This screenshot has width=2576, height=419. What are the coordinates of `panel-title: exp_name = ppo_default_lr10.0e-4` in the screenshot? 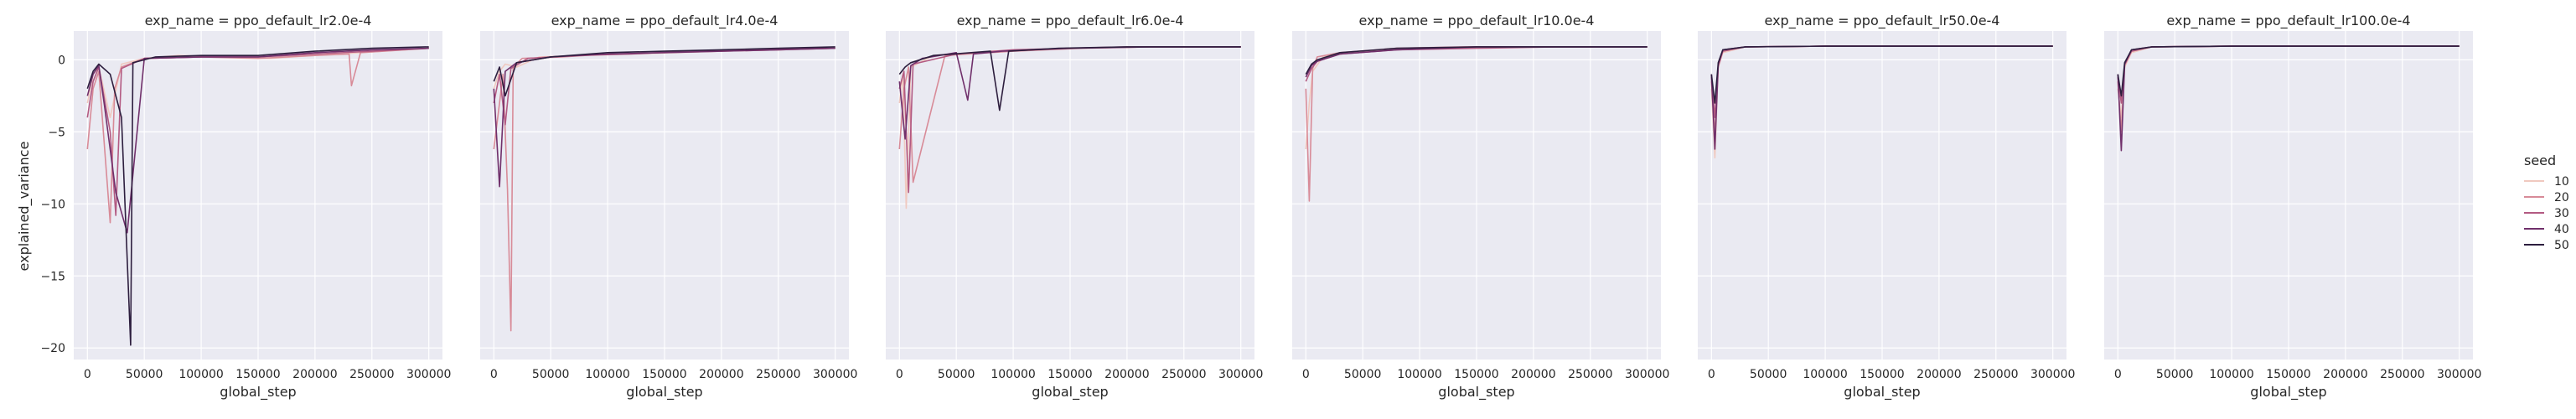 It's located at (1477, 21).